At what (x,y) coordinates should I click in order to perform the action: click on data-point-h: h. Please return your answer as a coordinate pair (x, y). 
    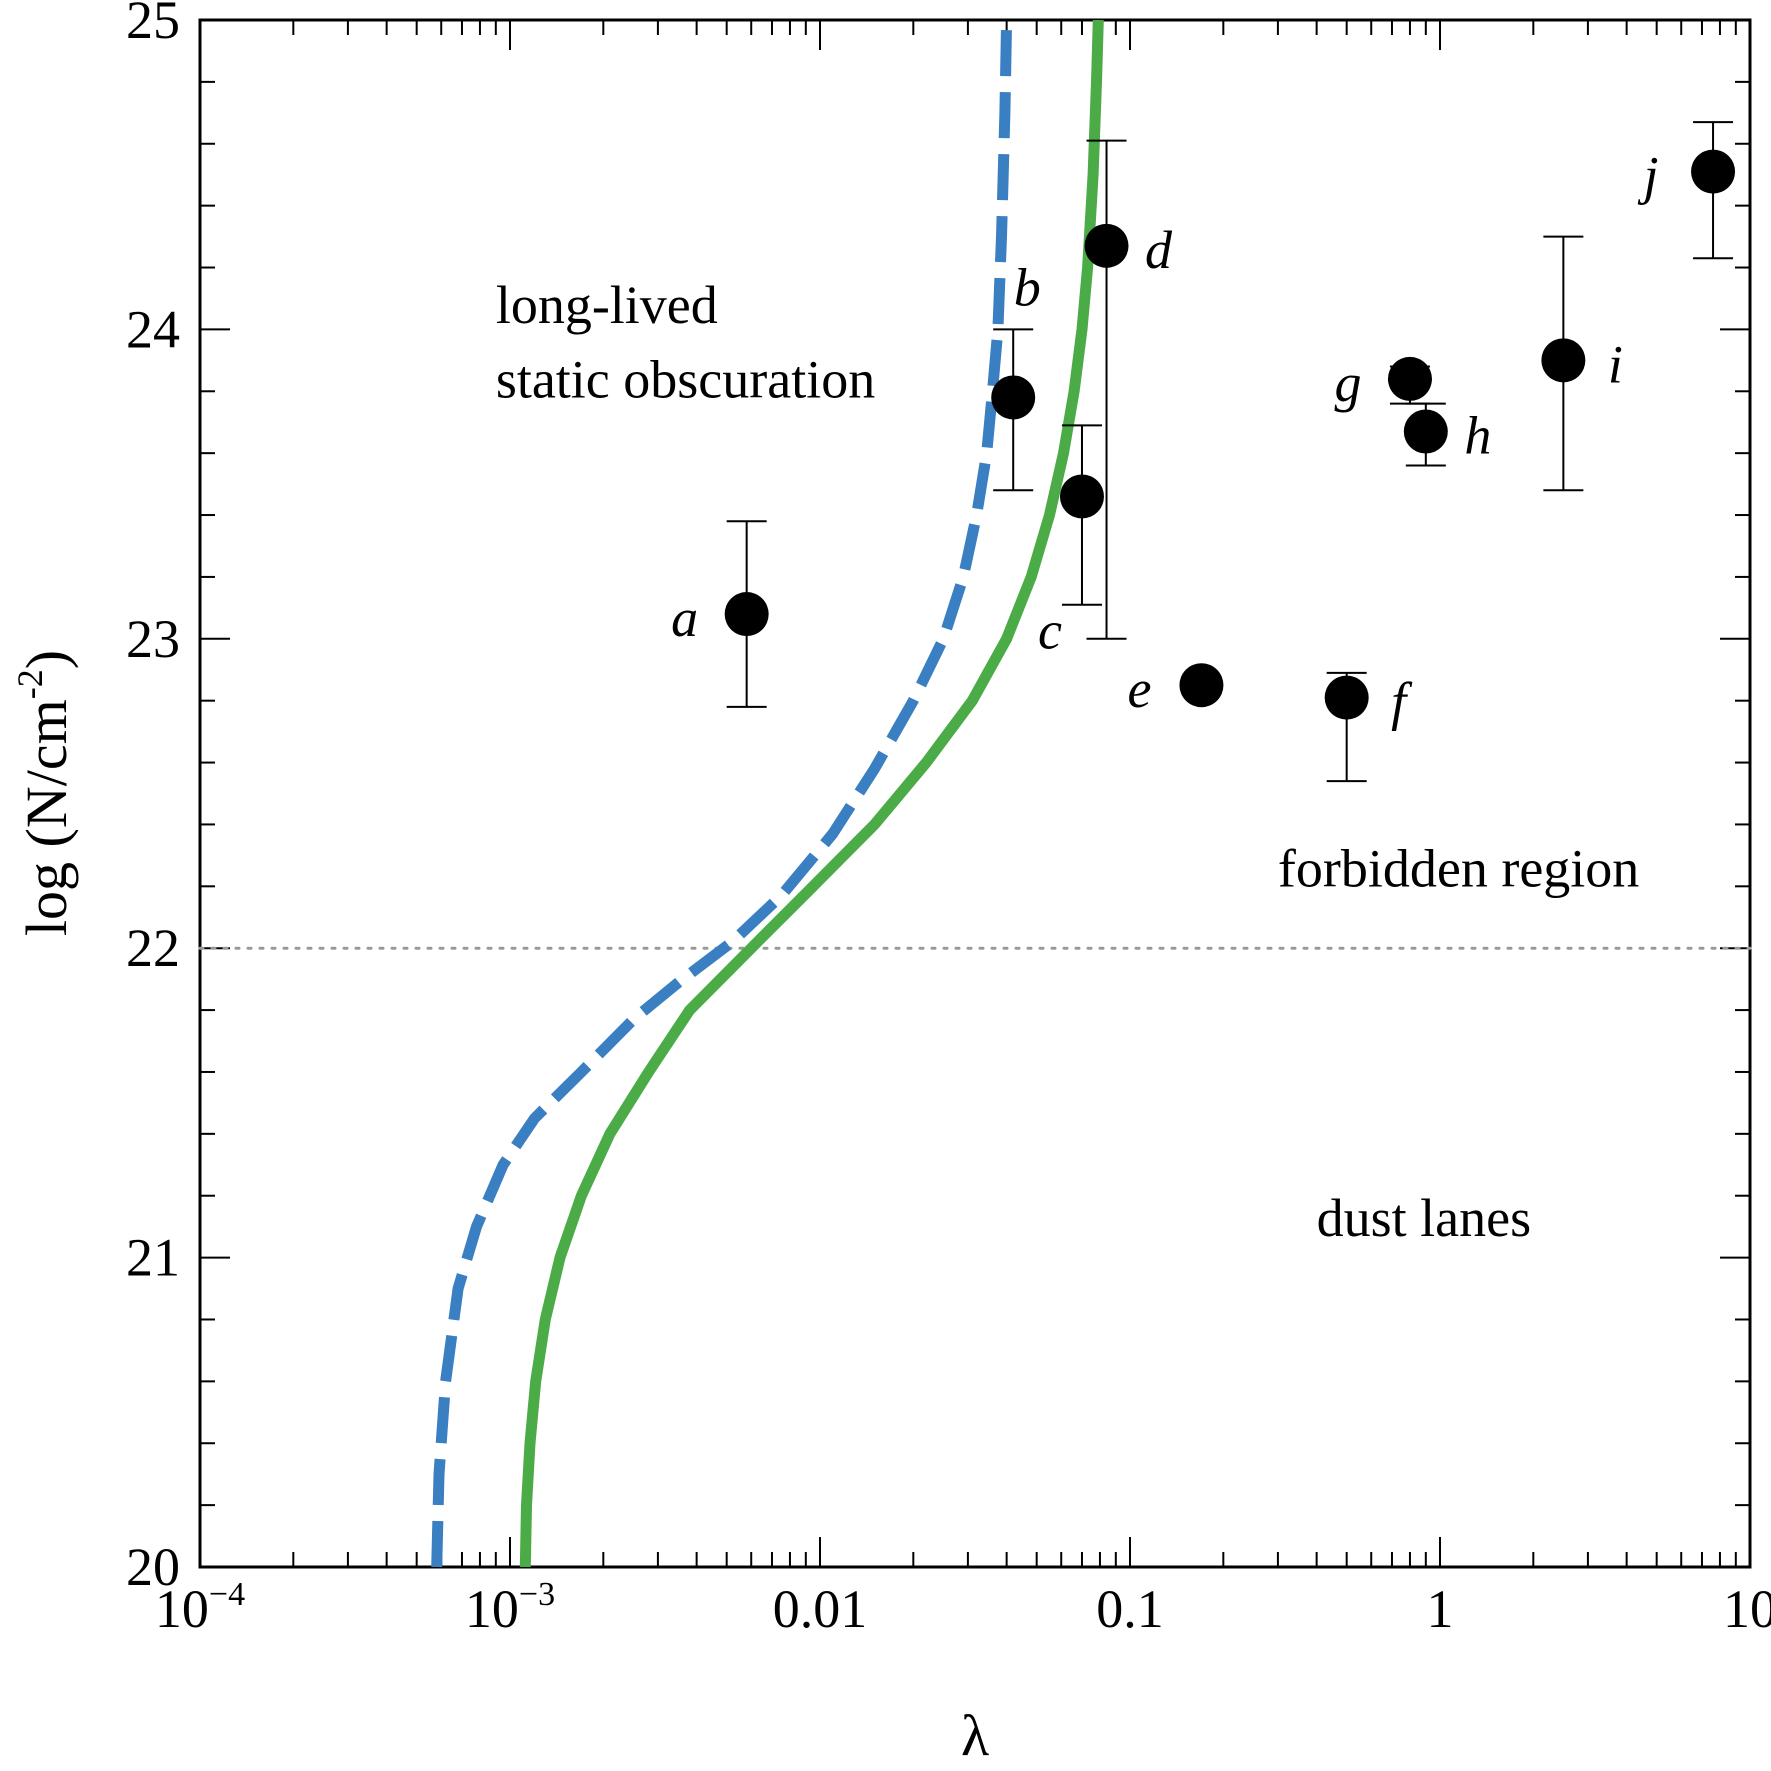
    Looking at the image, I should click on (1447, 434).